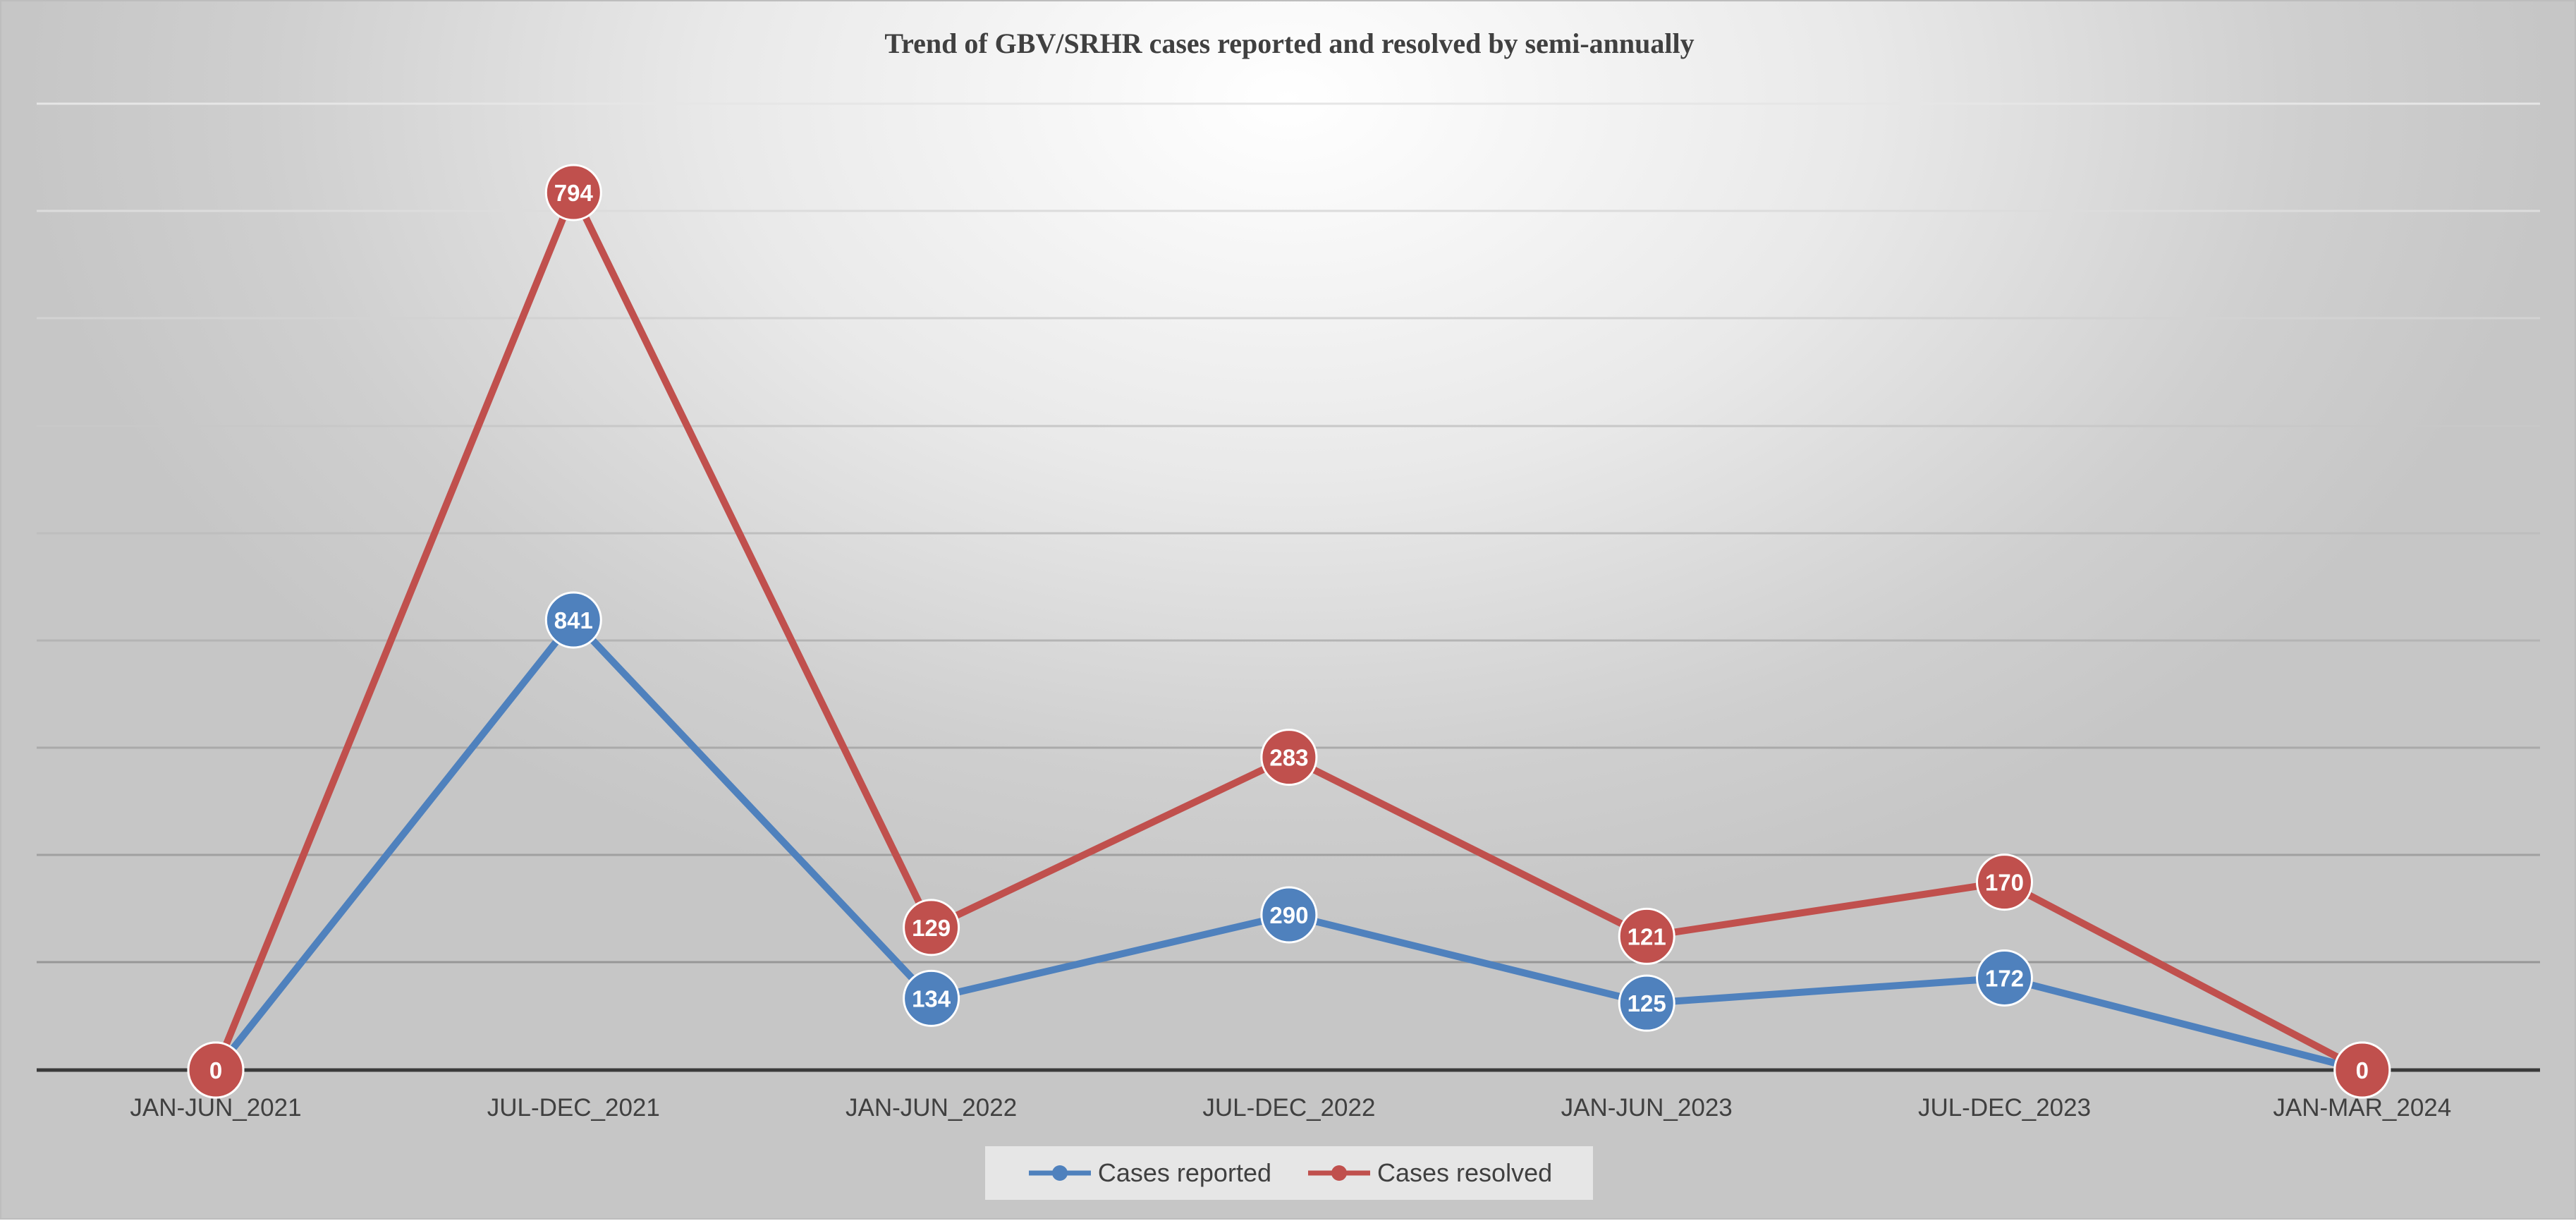  I want to click on series-0-label-4: 125, so click(1647, 1003).